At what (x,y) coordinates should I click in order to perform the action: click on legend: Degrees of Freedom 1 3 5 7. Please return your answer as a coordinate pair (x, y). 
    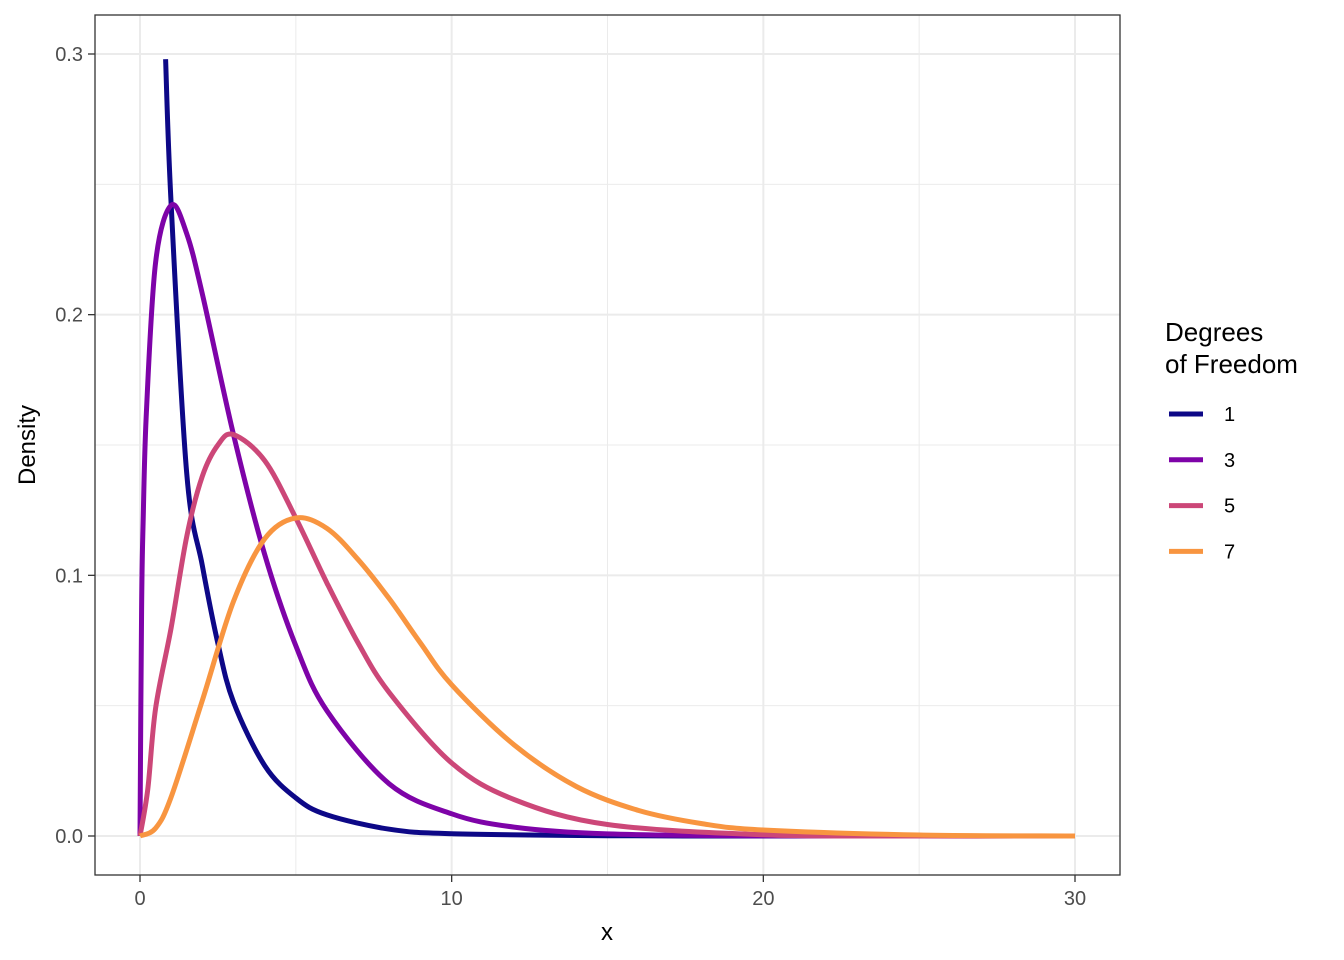
    Looking at the image, I should click on (1231, 440).